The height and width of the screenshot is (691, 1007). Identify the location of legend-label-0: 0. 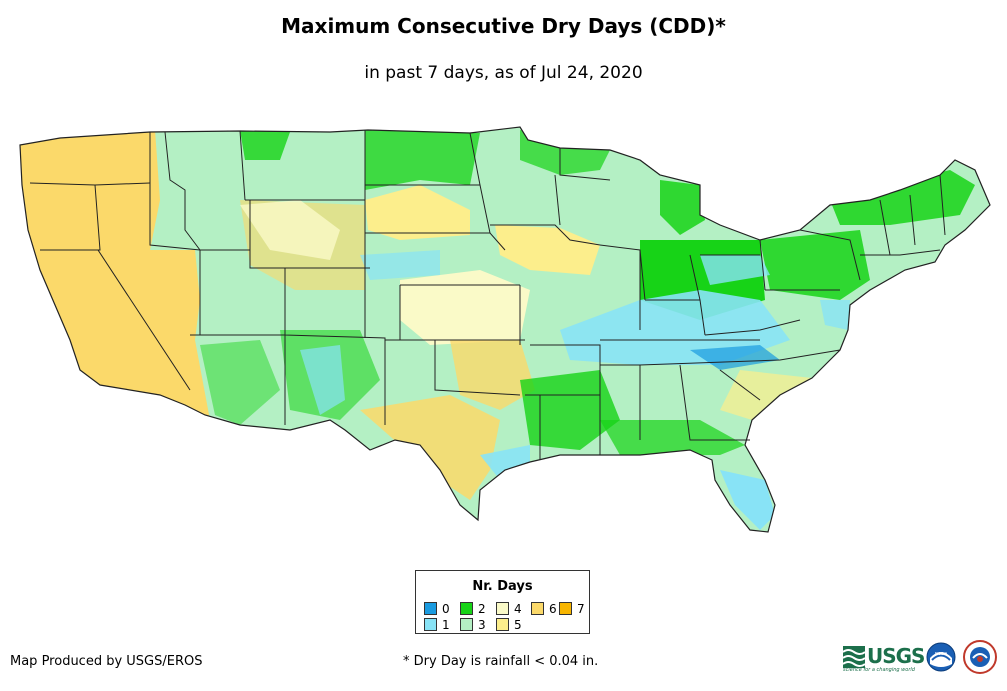
(446, 609).